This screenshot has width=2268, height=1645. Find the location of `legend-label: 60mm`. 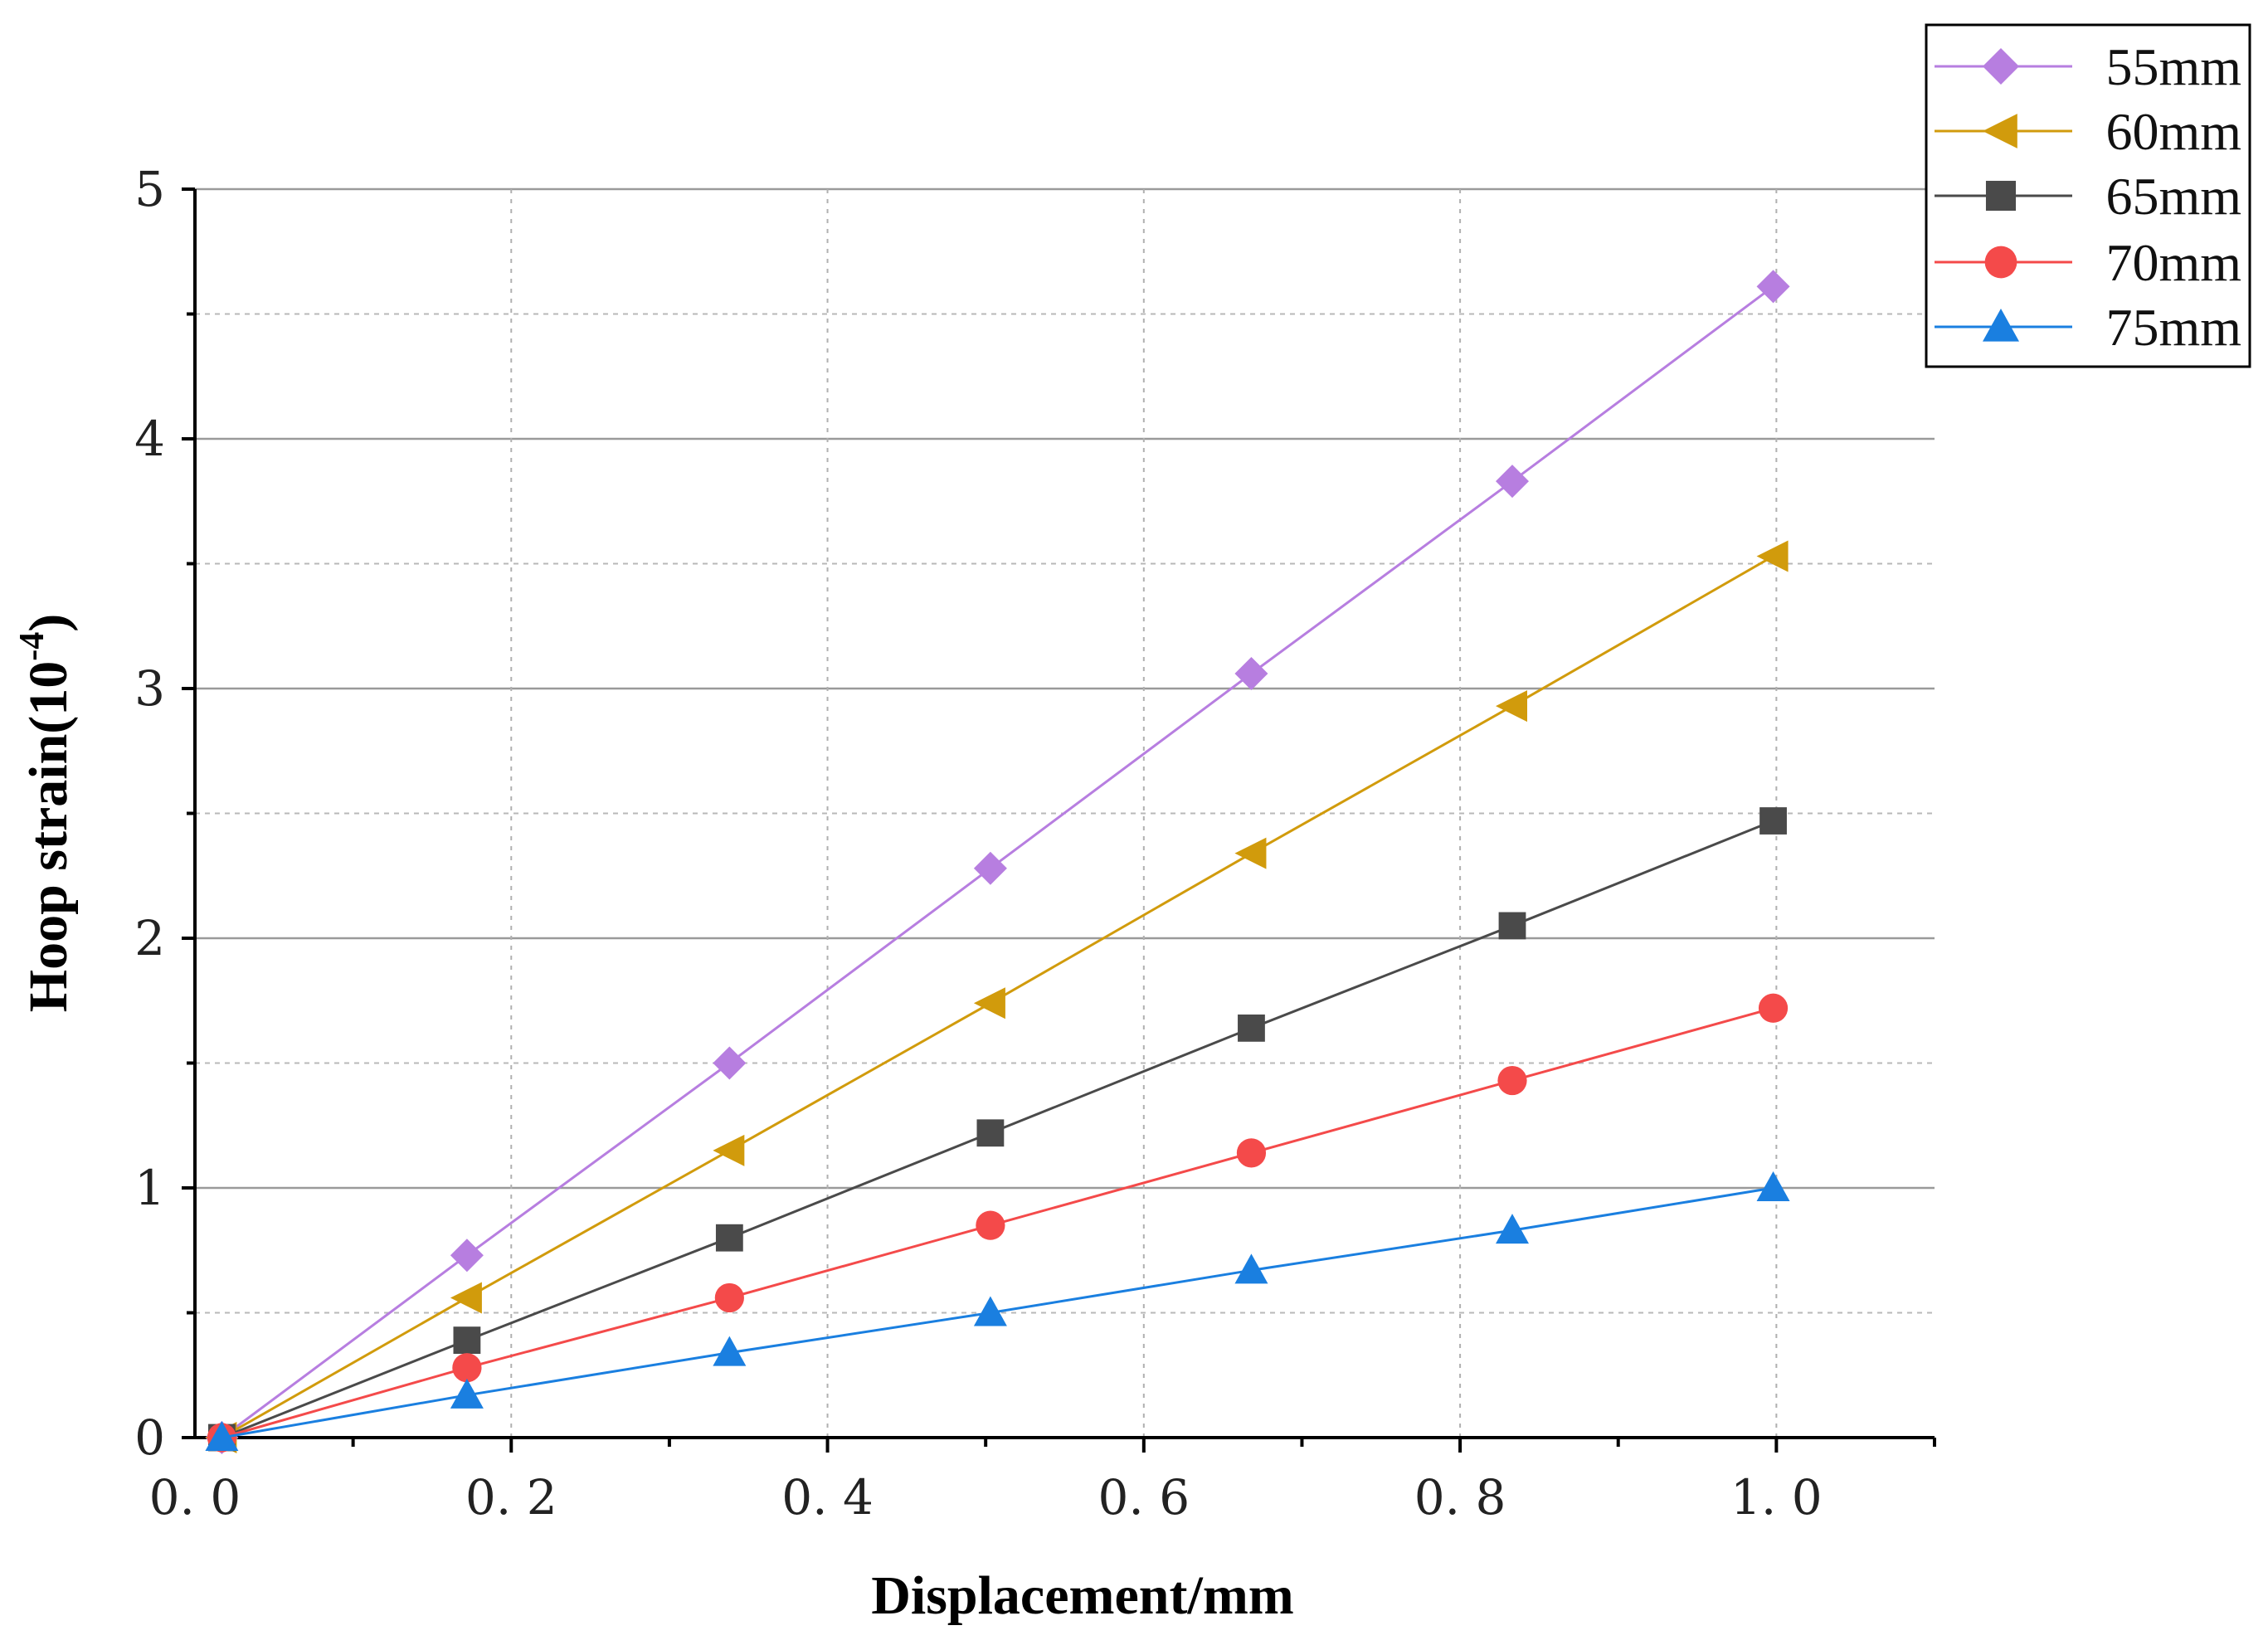

legend-label: 60mm is located at coordinates (2173, 131).